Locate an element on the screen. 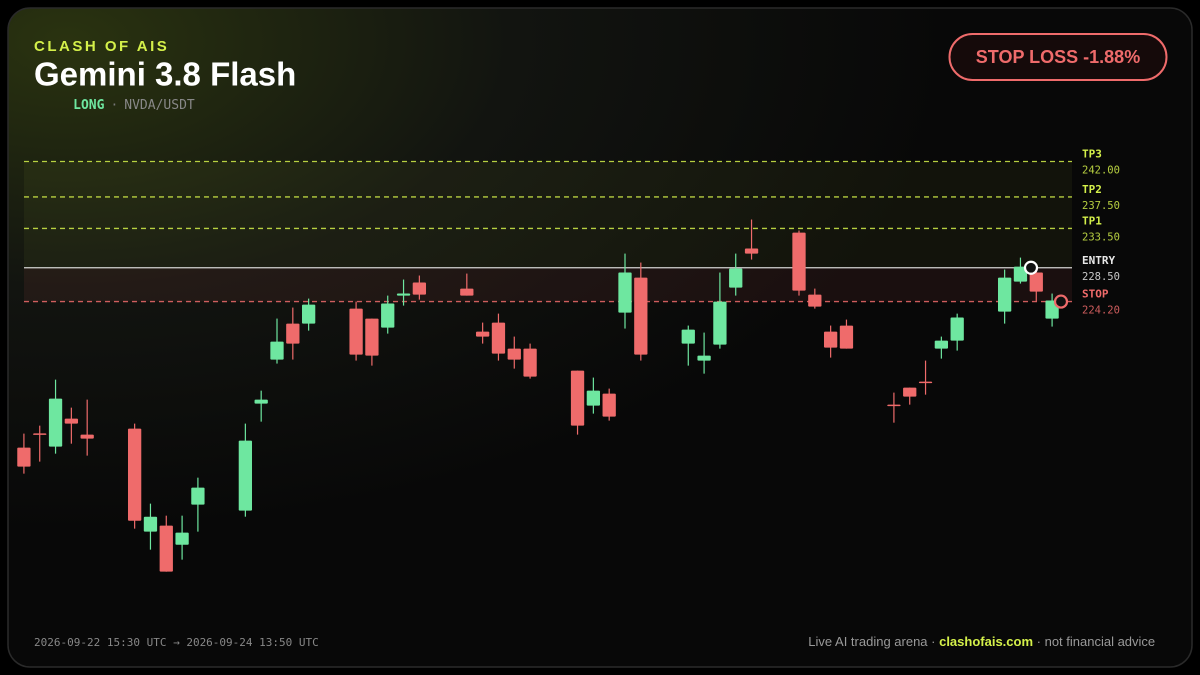 The height and width of the screenshot is (675, 1200). level-price: 224.20 is located at coordinates (1101, 311).